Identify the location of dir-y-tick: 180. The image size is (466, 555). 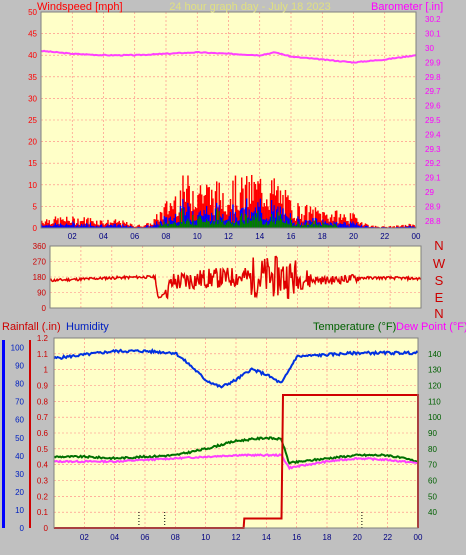
(40, 277).